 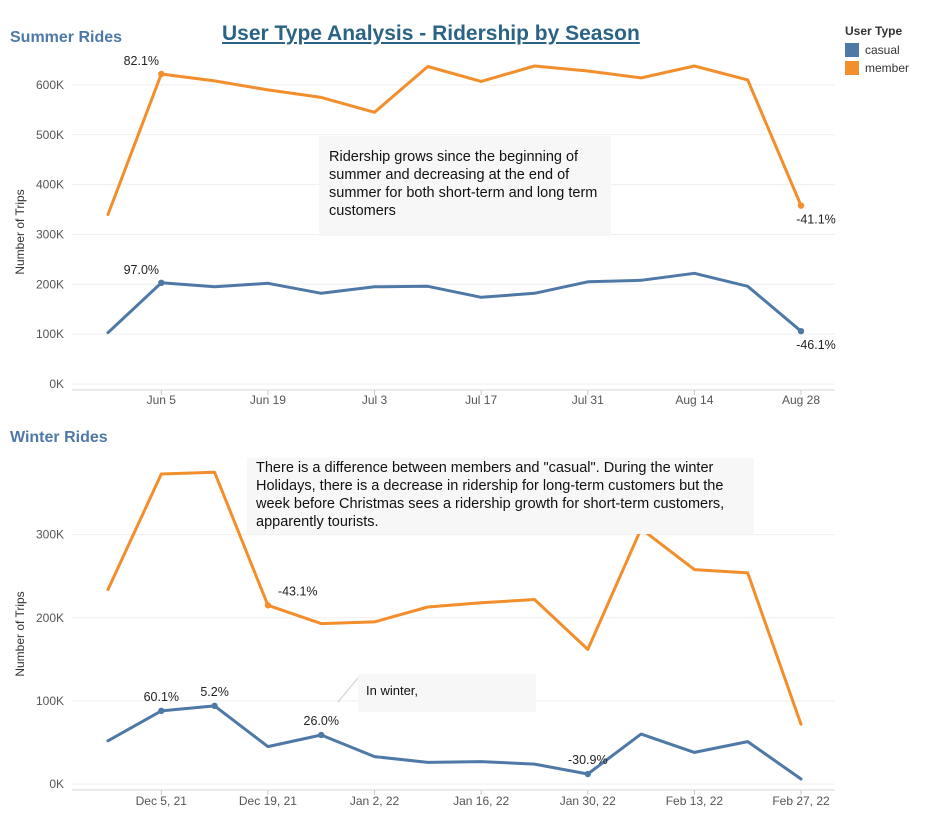 I want to click on winter-xtick-label: Feb 13, 22, so click(x=695, y=801).